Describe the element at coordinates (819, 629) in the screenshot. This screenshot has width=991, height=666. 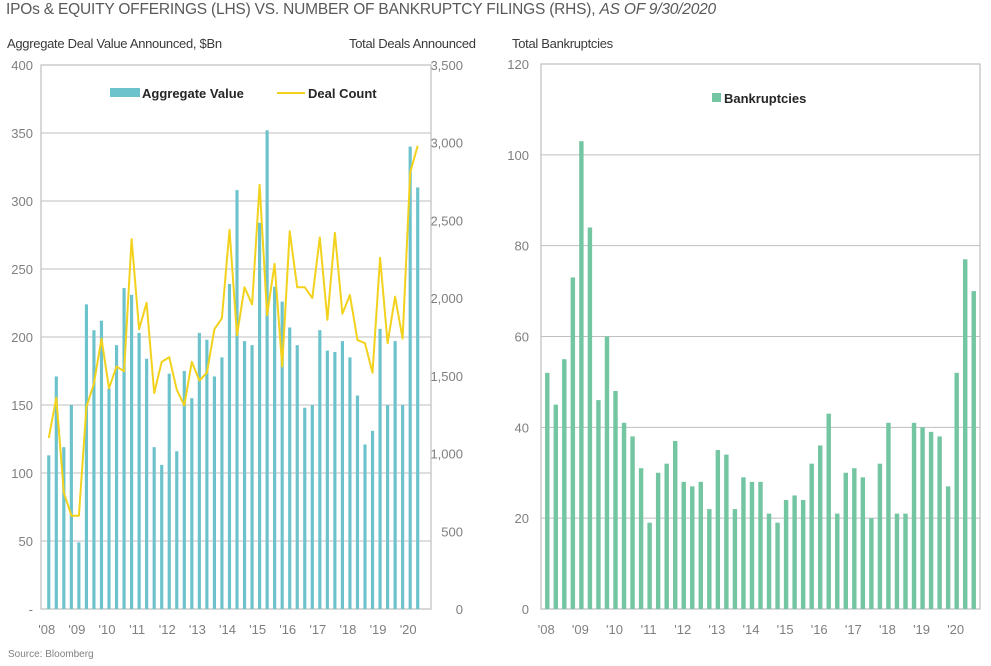
I see `right-x-tick-label: '16` at that location.